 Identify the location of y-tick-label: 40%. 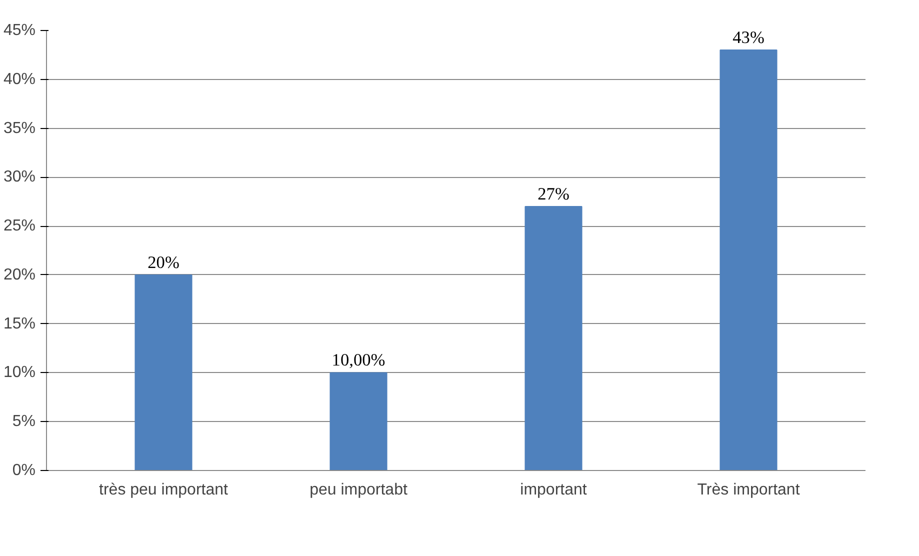
(19, 79).